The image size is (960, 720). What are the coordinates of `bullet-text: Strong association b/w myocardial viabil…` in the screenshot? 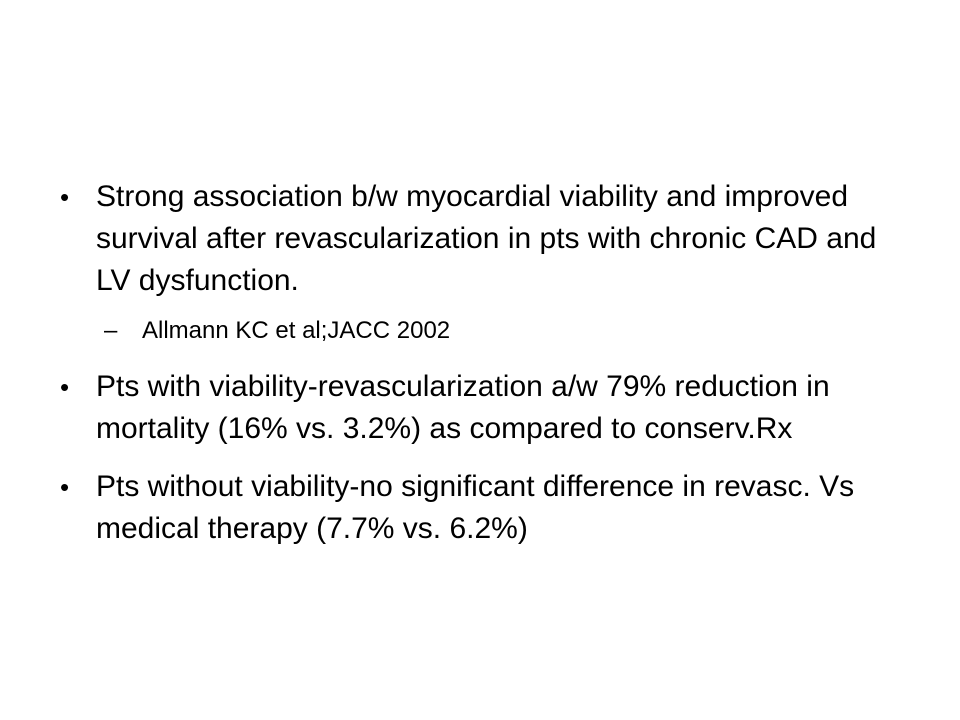 It's located at (486, 238).